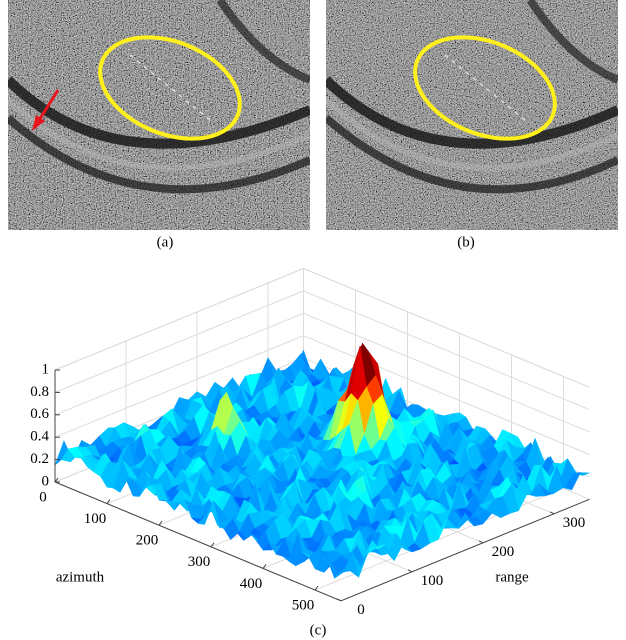  I want to click on z-tick-label: 0.8, so click(39, 392).